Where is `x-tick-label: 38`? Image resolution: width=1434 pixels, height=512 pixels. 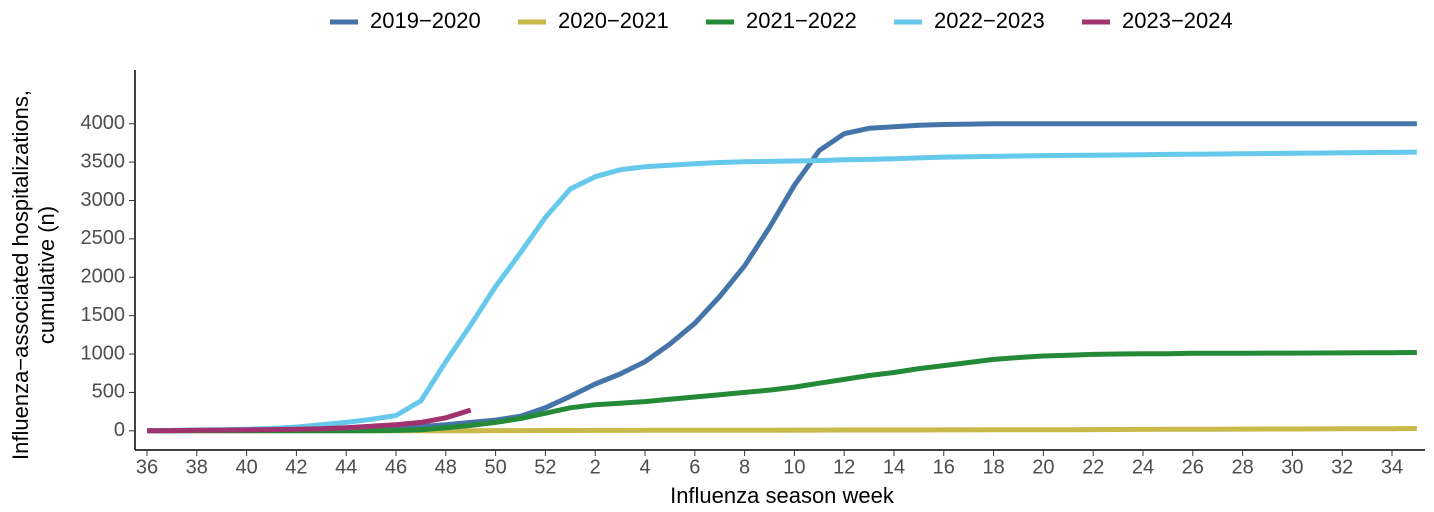 x-tick-label: 38 is located at coordinates (197, 467).